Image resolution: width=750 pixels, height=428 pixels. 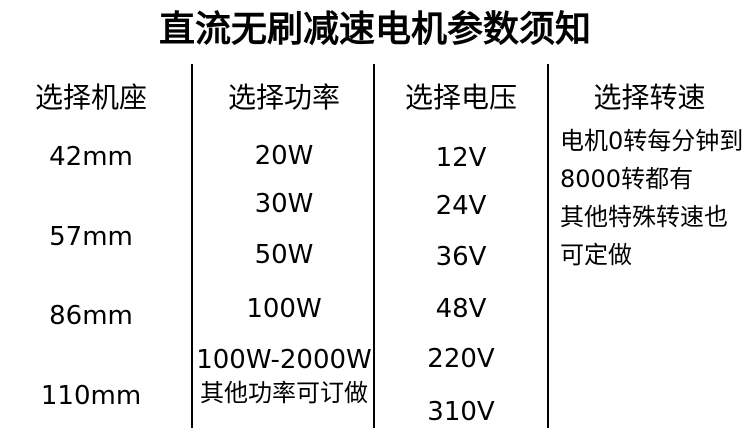 What do you see at coordinates (649, 97) in the screenshot?
I see `column-header-speed: 选择转速` at bounding box center [649, 97].